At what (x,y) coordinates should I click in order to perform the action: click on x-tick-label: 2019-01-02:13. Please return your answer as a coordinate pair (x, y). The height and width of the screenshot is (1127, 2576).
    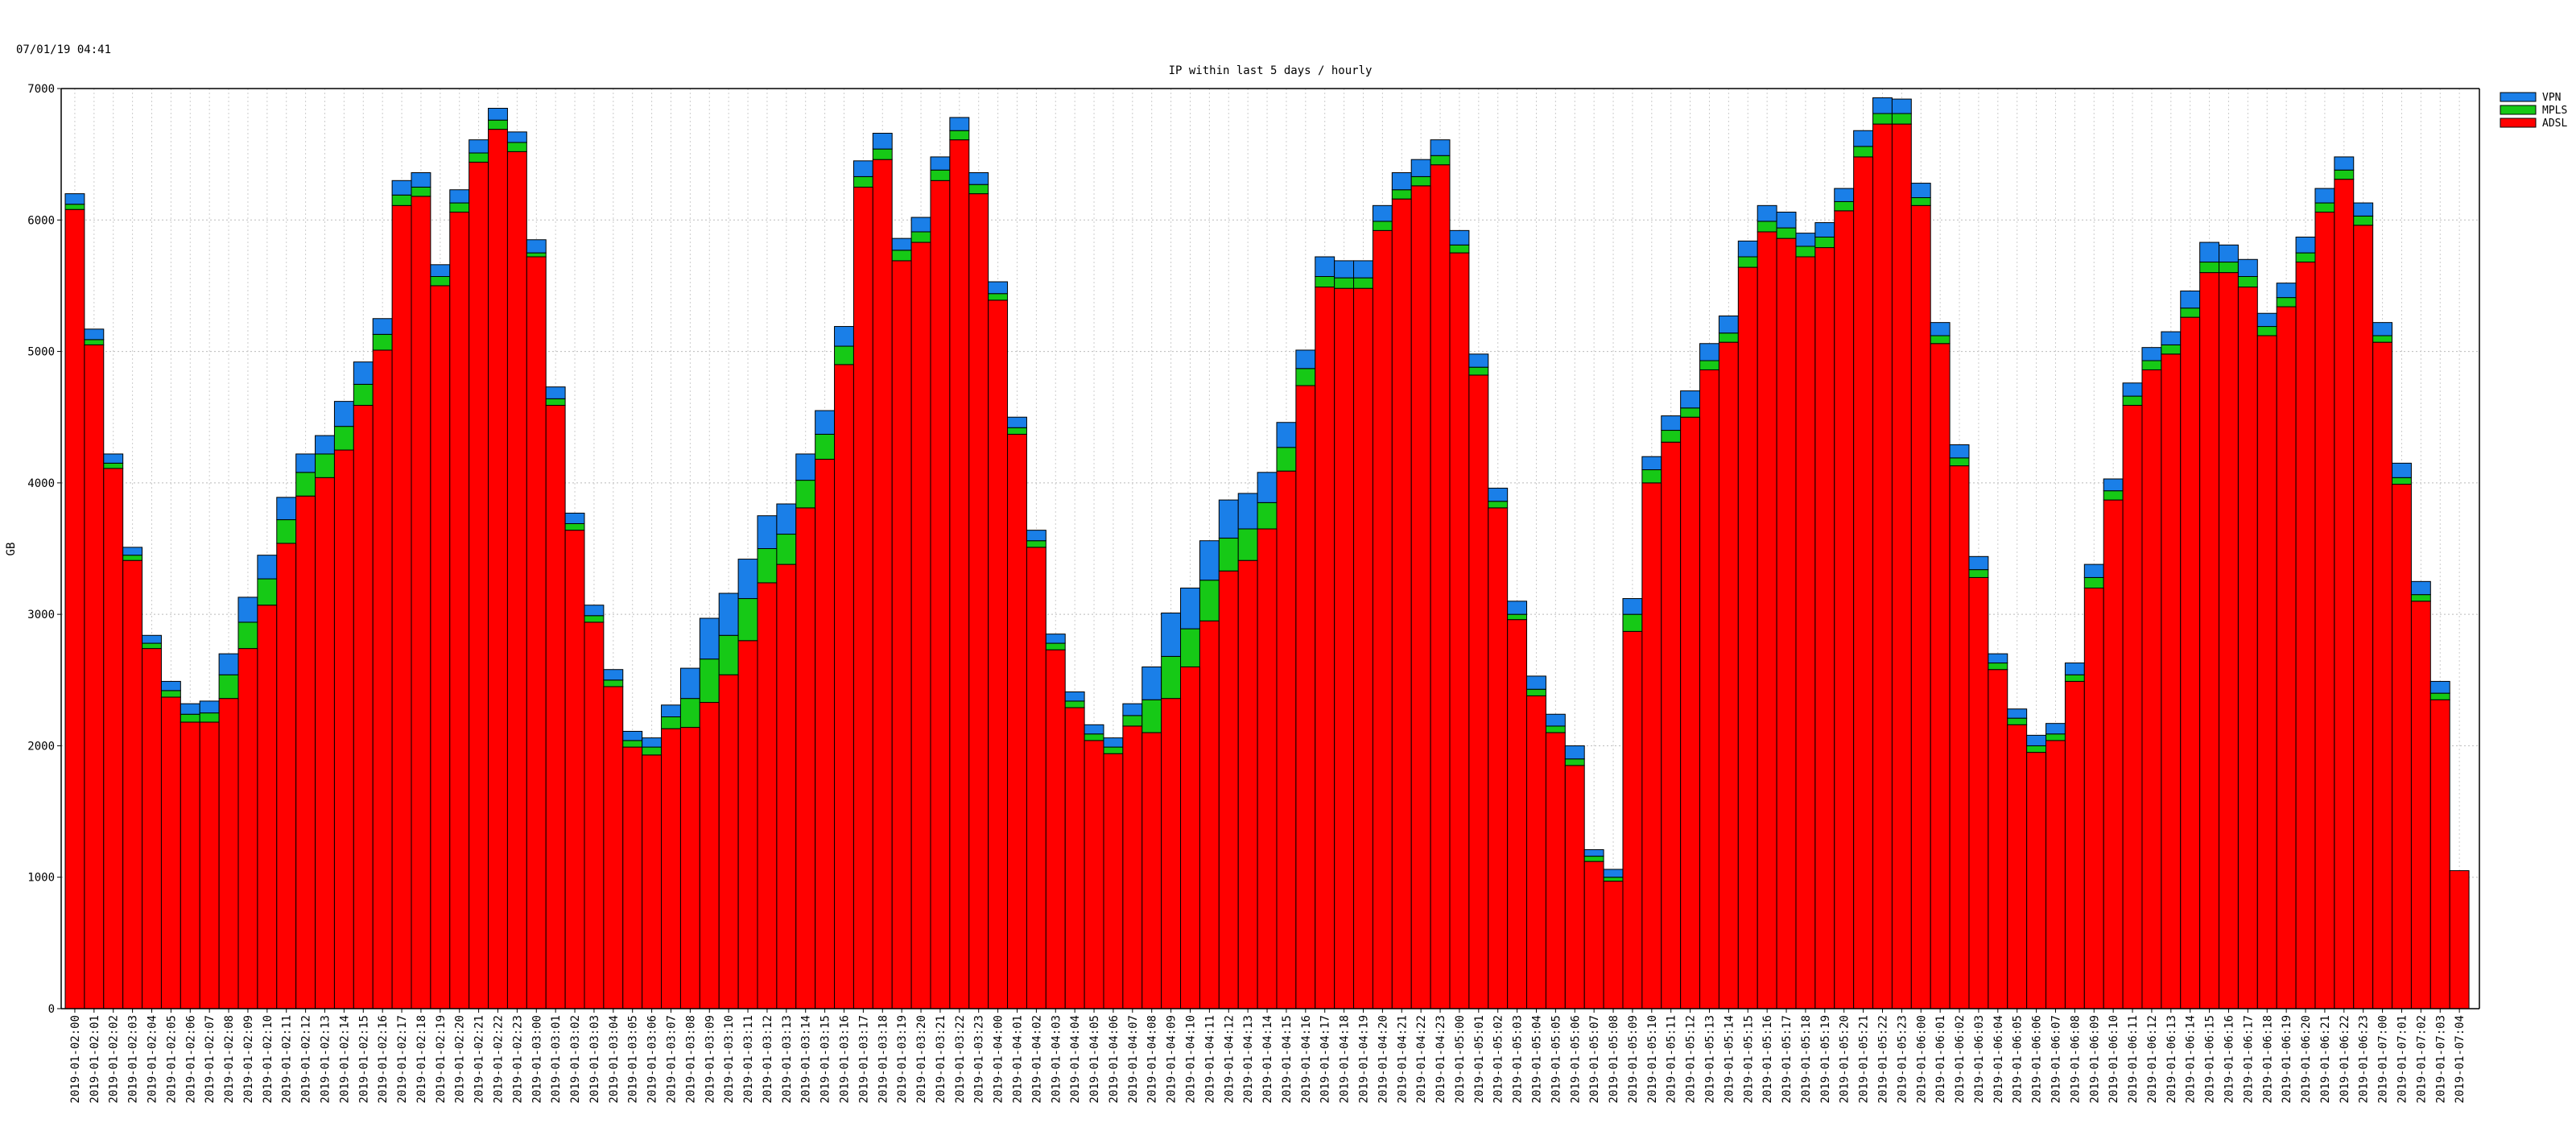
    Looking at the image, I should click on (325, 1059).